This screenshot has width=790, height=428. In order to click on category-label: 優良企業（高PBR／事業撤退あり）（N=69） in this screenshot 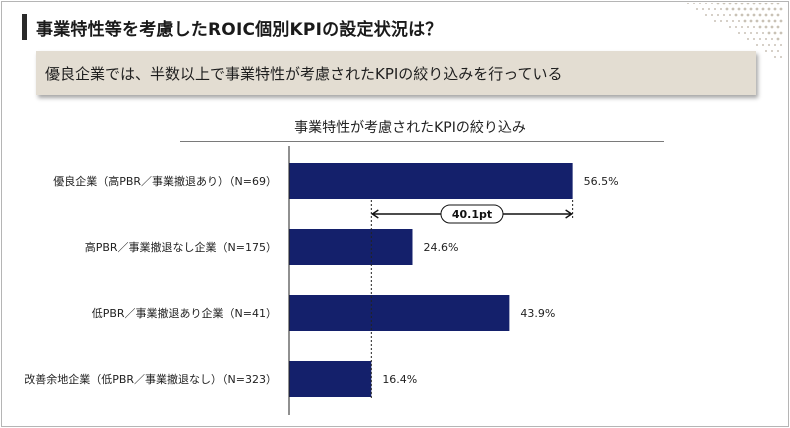, I will do `click(165, 181)`.